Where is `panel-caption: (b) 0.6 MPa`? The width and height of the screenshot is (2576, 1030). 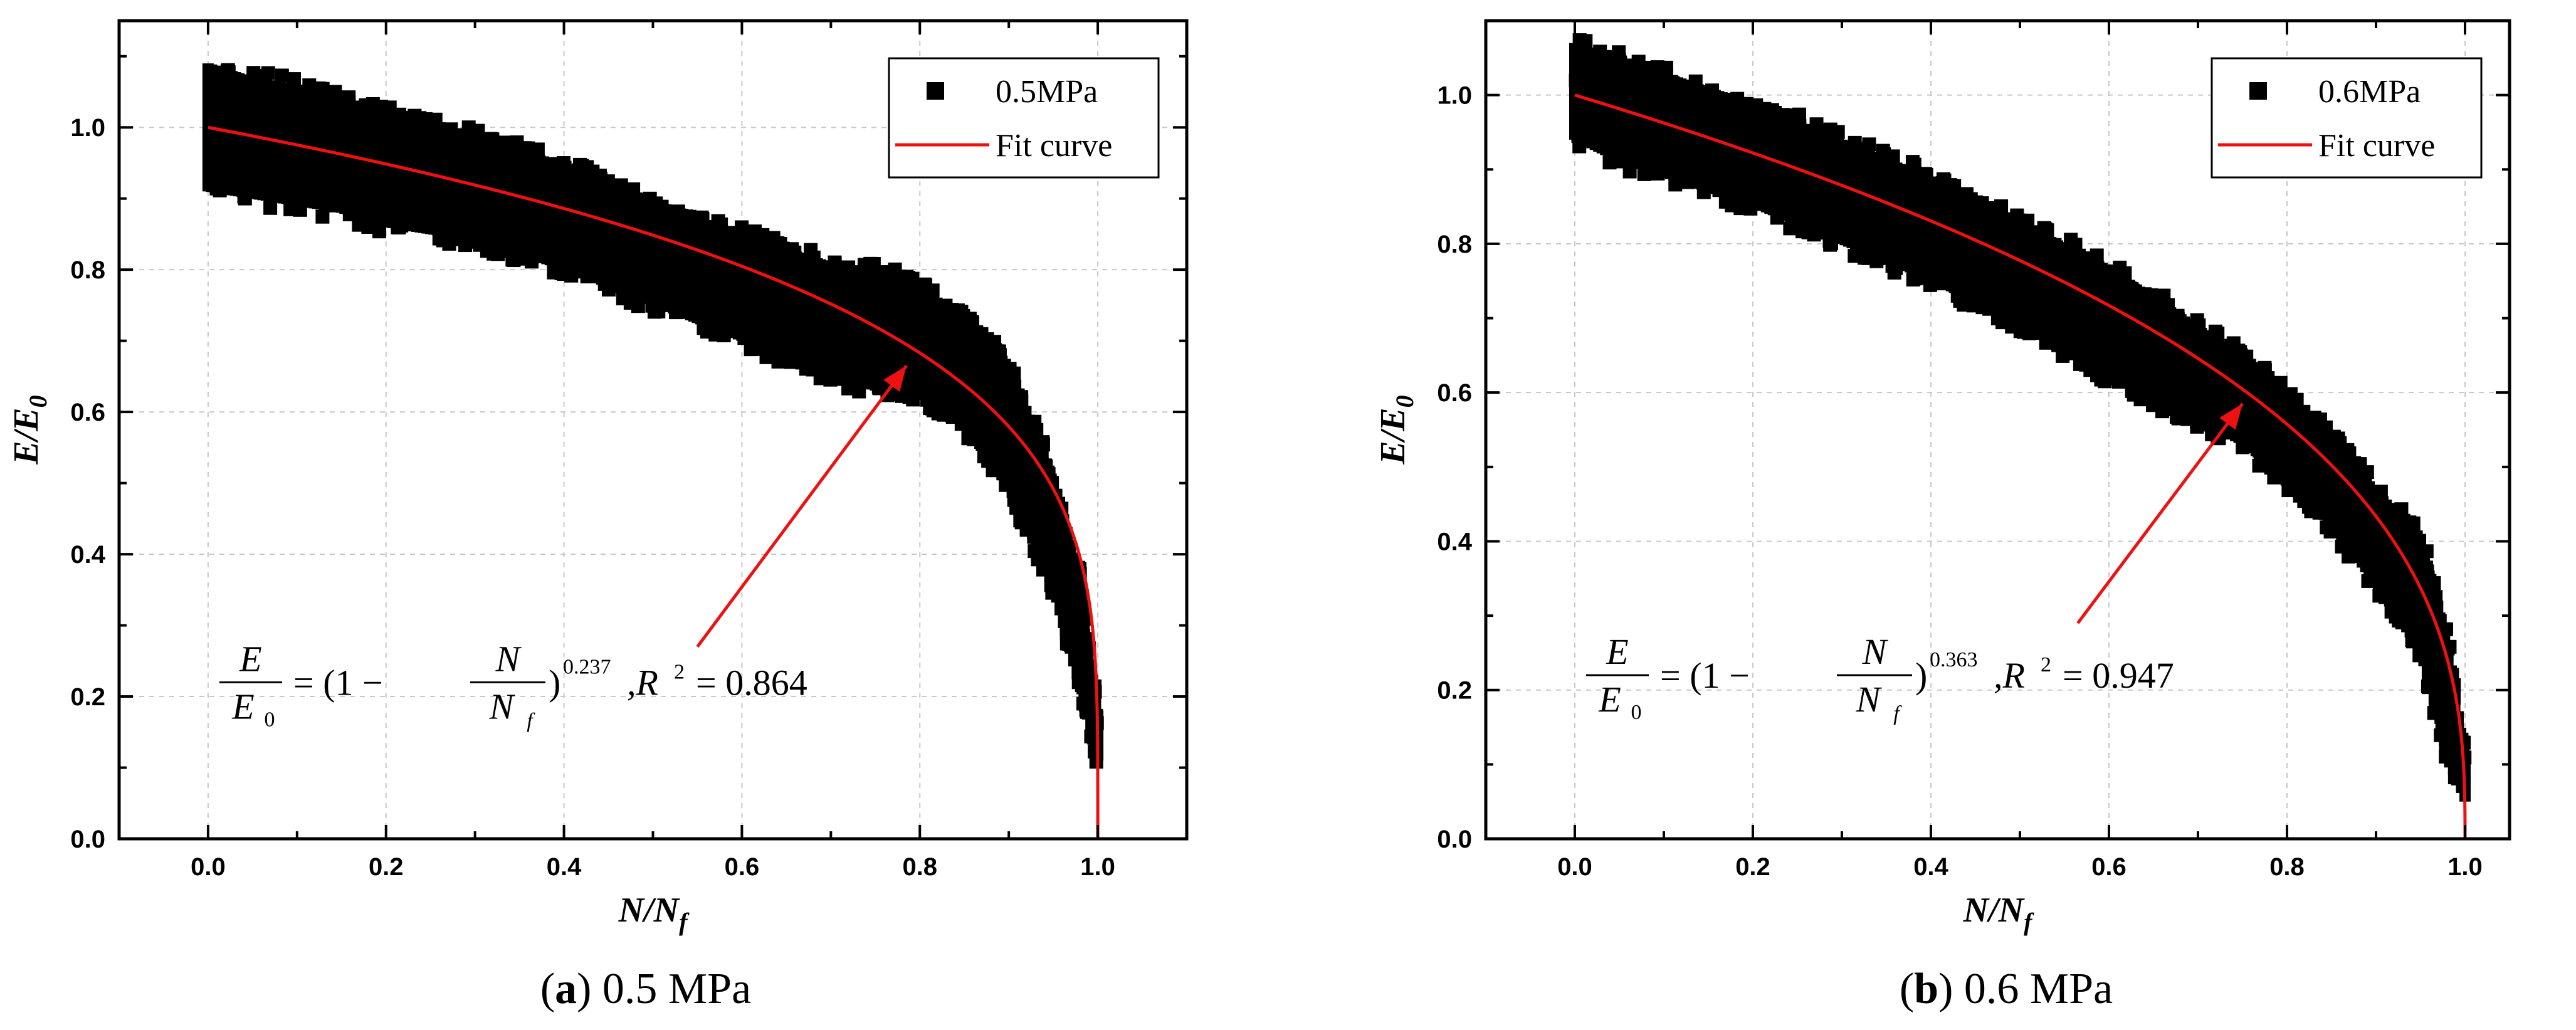
panel-caption: (b) 0.6 MPa is located at coordinates (2007, 989).